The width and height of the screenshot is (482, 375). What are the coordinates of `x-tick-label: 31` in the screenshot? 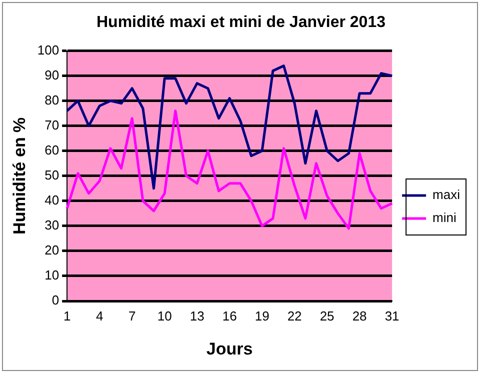 It's located at (392, 316).